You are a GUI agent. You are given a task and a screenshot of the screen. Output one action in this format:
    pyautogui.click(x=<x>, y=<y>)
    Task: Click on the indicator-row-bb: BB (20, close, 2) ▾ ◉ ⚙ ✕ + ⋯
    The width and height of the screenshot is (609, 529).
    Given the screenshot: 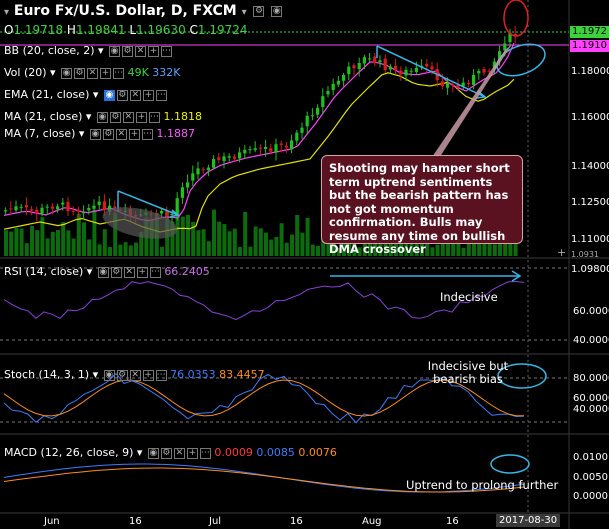 What is the action you would take?
    pyautogui.click(x=88, y=50)
    